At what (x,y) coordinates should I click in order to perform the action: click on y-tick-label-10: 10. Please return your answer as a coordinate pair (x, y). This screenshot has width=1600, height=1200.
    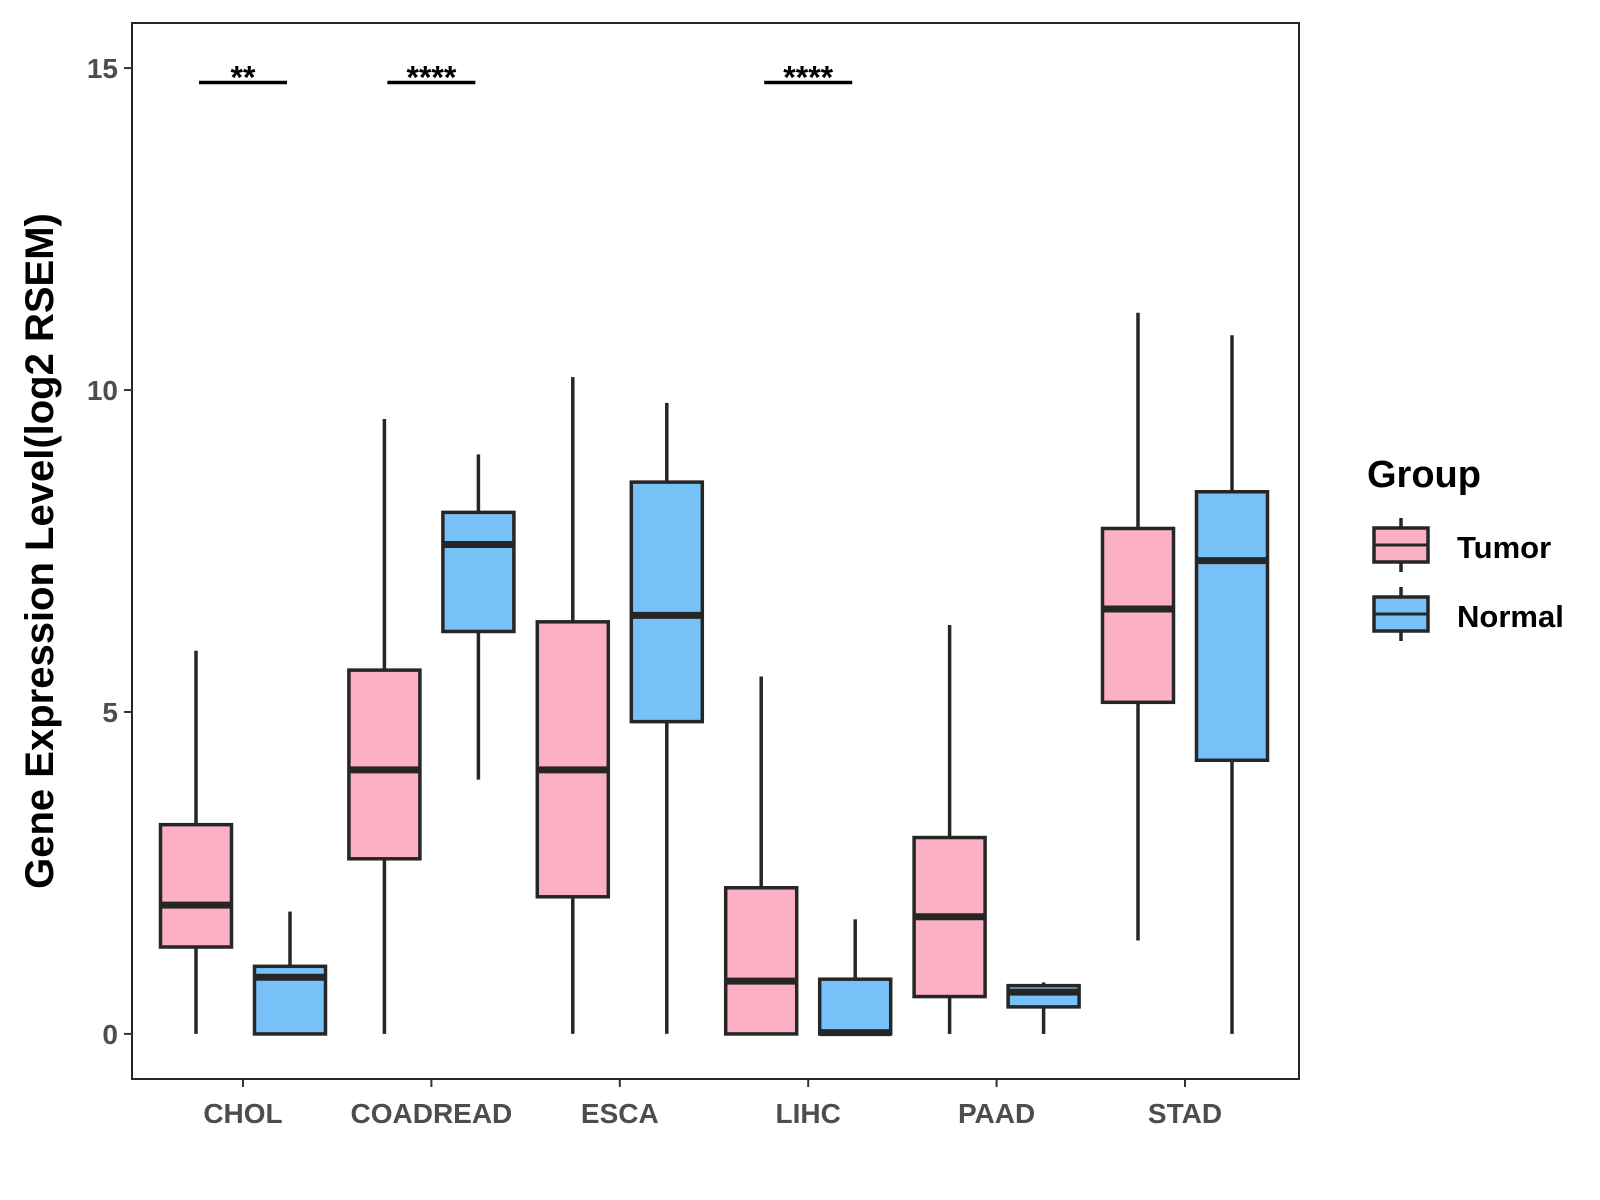
    Looking at the image, I should click on (102, 390).